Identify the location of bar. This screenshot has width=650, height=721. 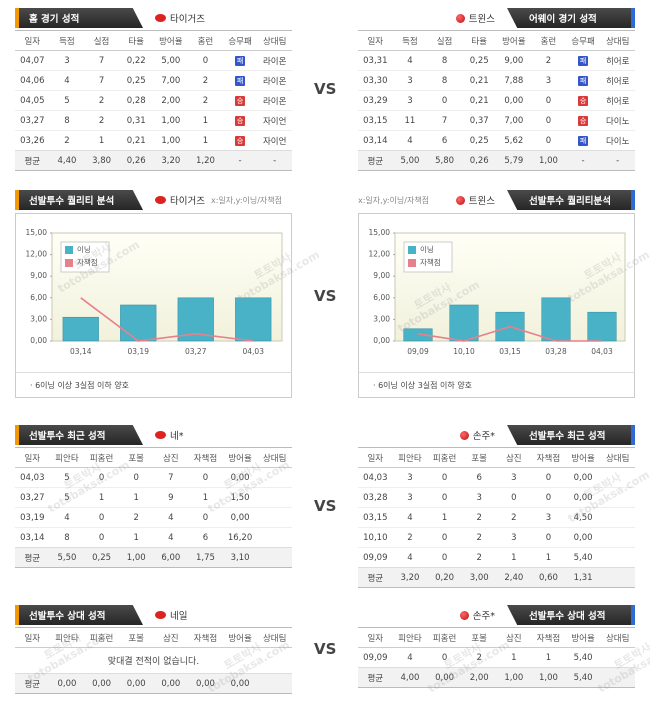
(556, 319).